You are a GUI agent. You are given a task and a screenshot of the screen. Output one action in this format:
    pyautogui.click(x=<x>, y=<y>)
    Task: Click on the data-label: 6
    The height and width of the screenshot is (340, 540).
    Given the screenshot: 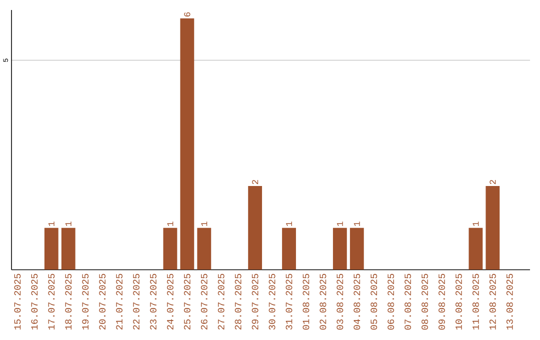 What is the action you would take?
    pyautogui.click(x=187, y=14)
    